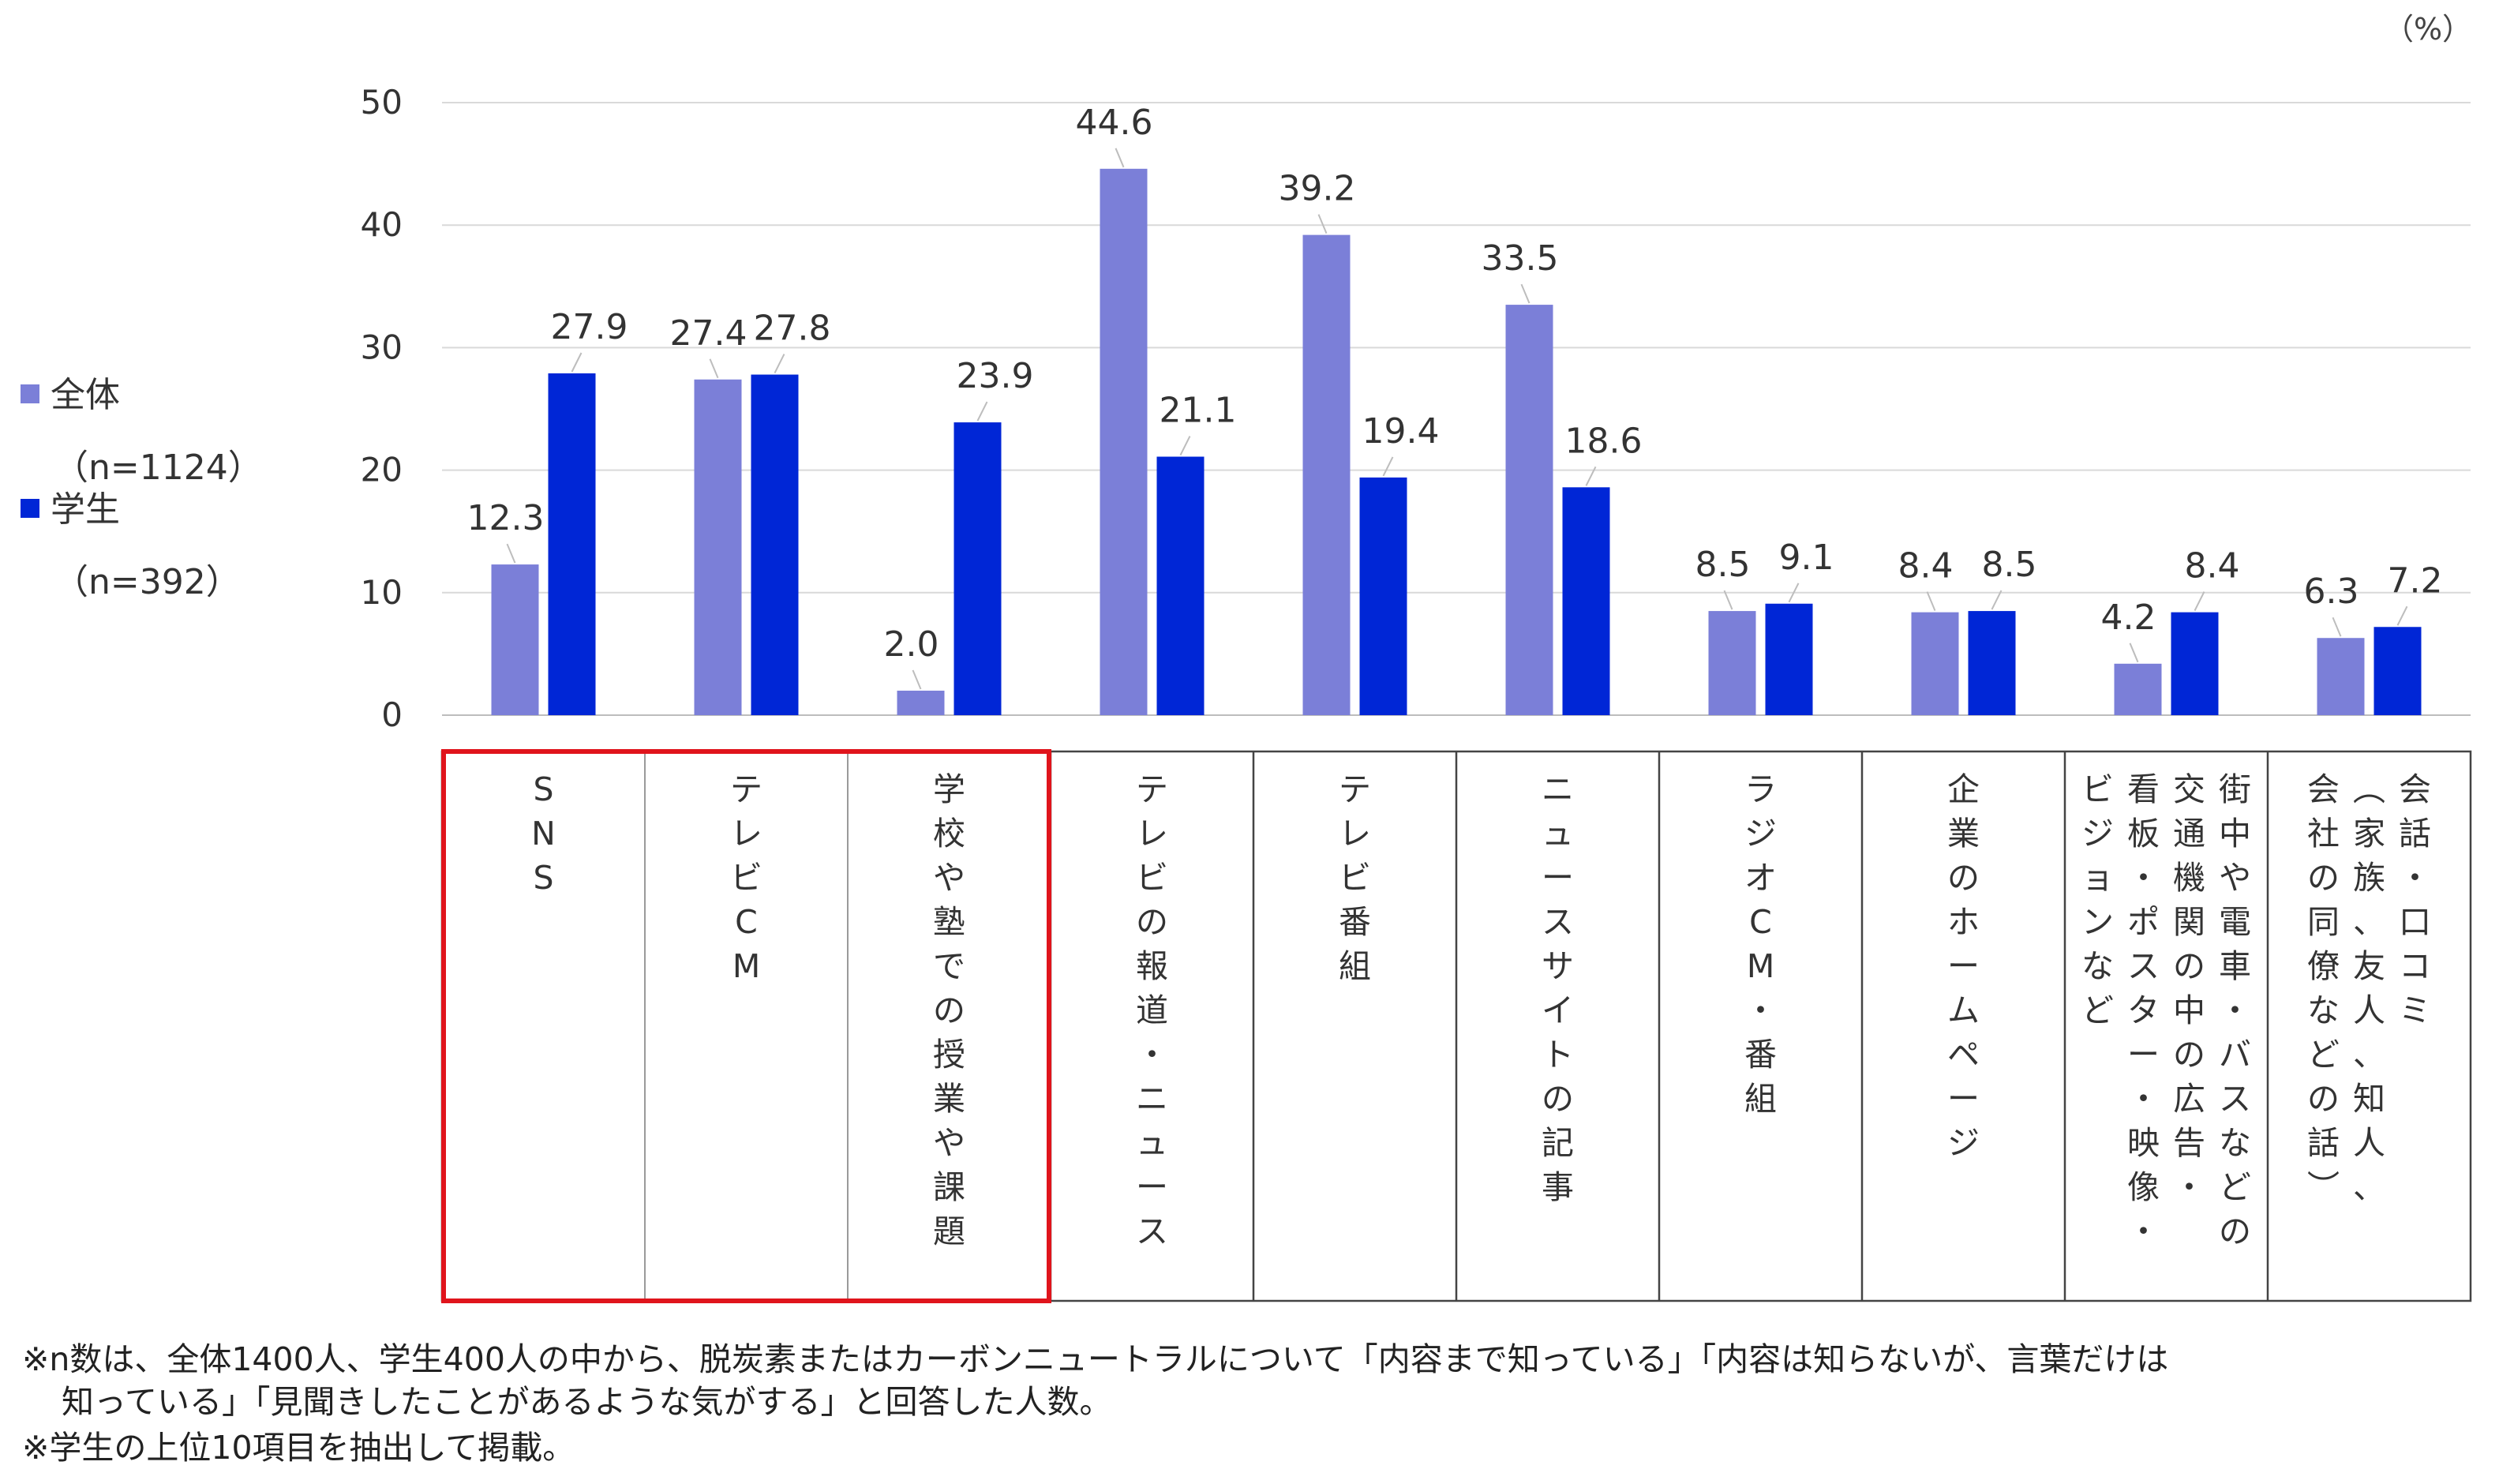 The height and width of the screenshot is (1484, 2499). Describe the element at coordinates (382, 592) in the screenshot. I see `y-tick-label: 10` at that location.